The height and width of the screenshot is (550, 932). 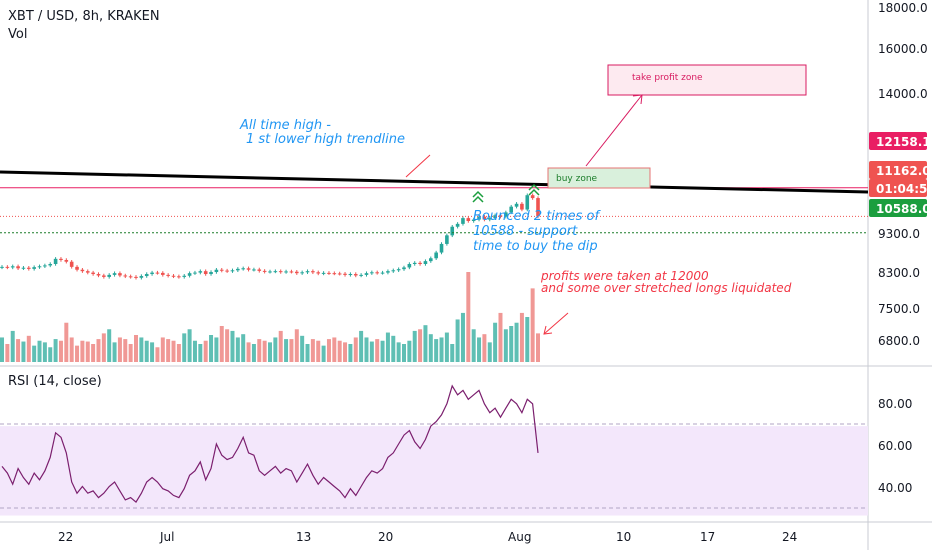 What do you see at coordinates (535, 246) in the screenshot?
I see `bounce-annotation-3: time to buy the dip` at bounding box center [535, 246].